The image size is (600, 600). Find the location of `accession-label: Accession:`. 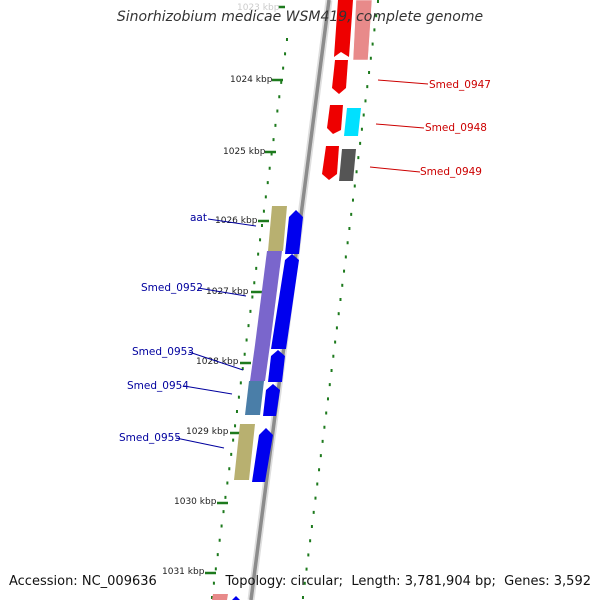

accession-label: Accession: is located at coordinates (43, 581).